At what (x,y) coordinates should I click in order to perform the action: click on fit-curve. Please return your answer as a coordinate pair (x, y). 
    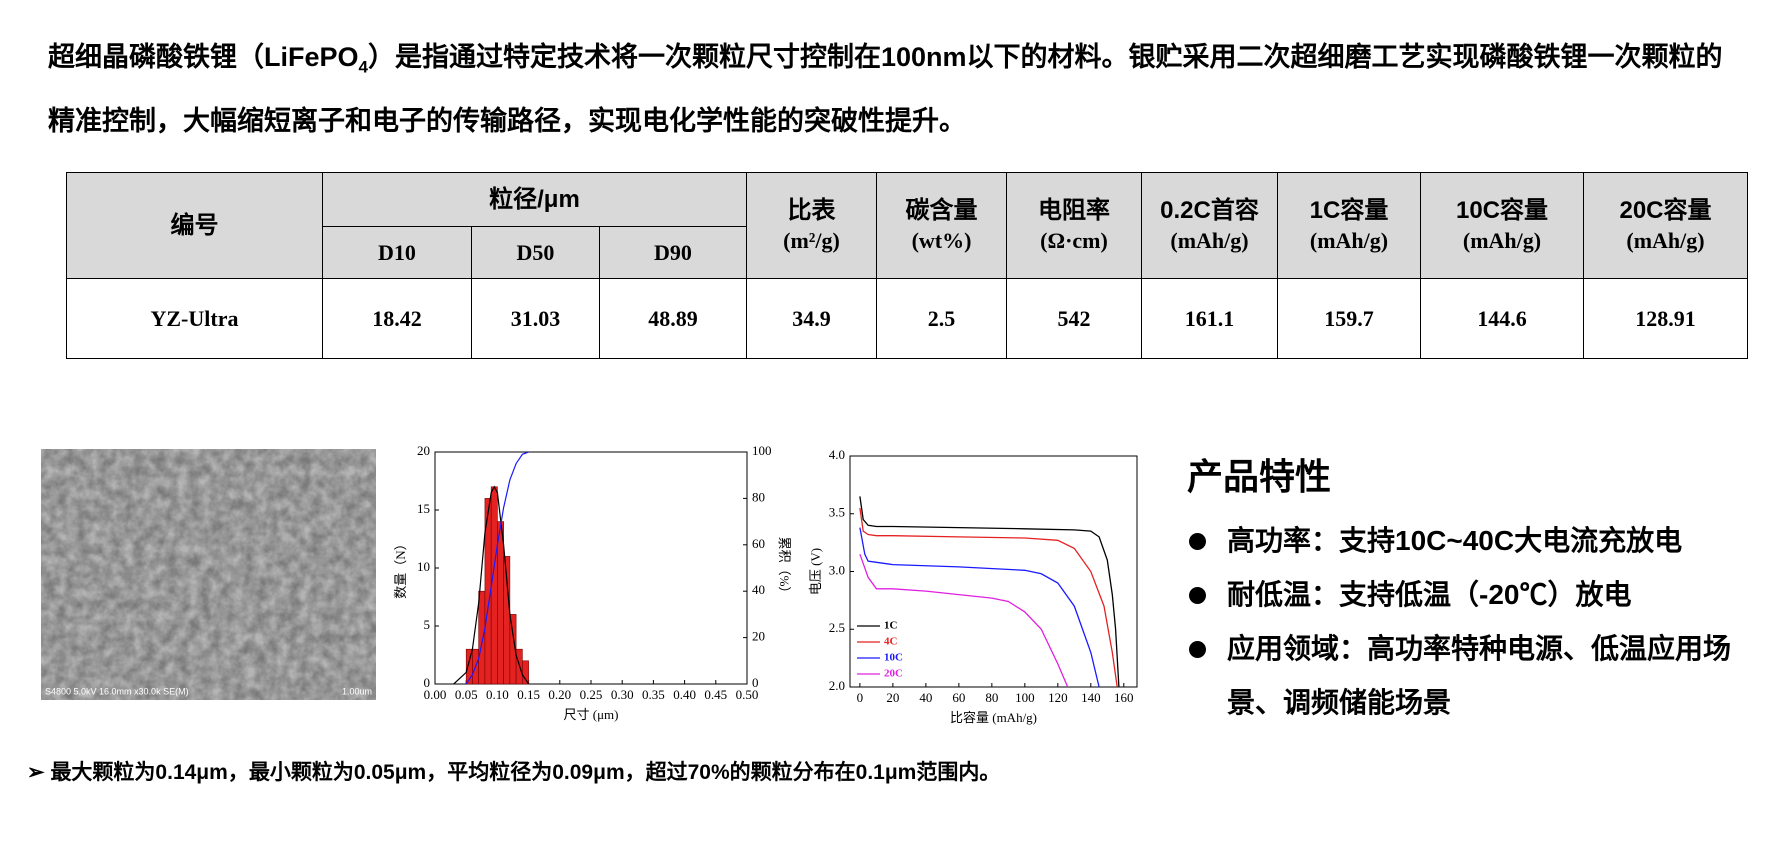
    Looking at the image, I should click on (491, 584).